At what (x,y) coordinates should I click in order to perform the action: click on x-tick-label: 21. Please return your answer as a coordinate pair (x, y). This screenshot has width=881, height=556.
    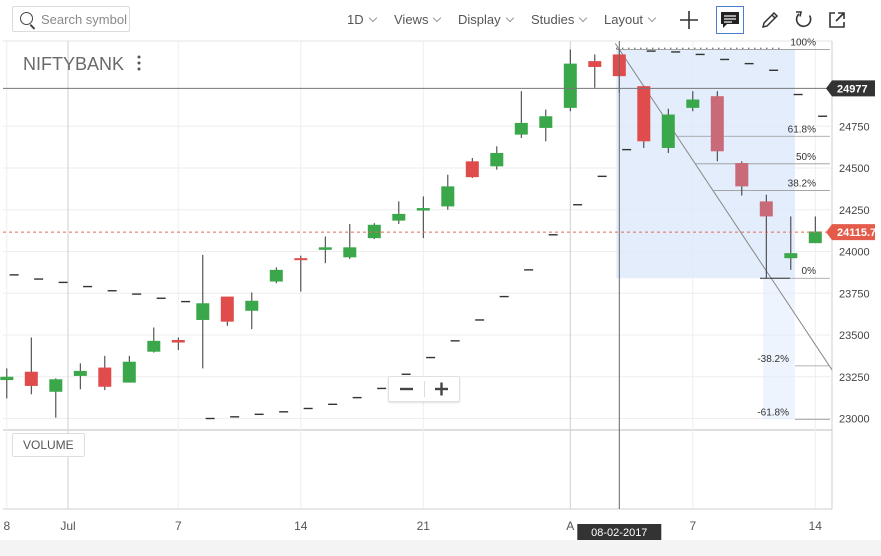
    Looking at the image, I should click on (424, 526).